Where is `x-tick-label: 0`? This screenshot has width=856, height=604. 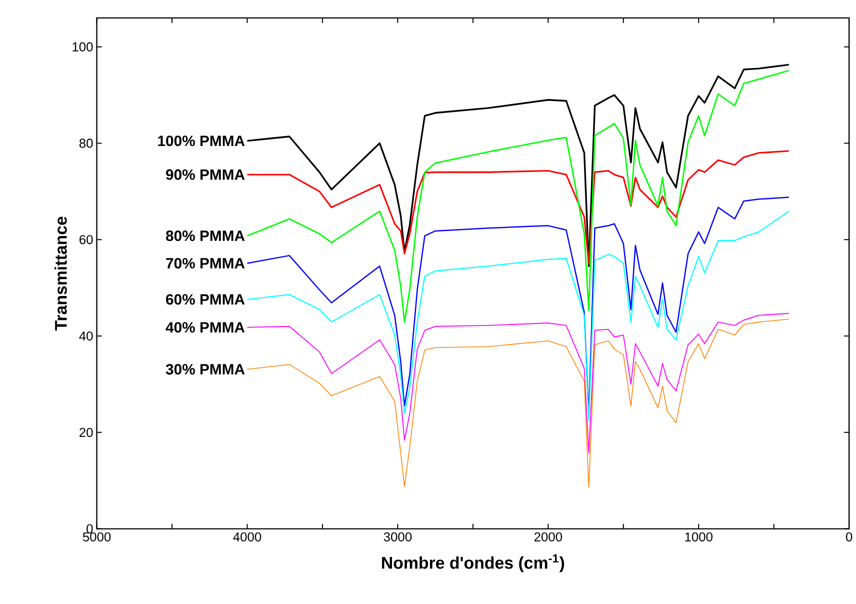
x-tick-label: 0 is located at coordinates (849, 537).